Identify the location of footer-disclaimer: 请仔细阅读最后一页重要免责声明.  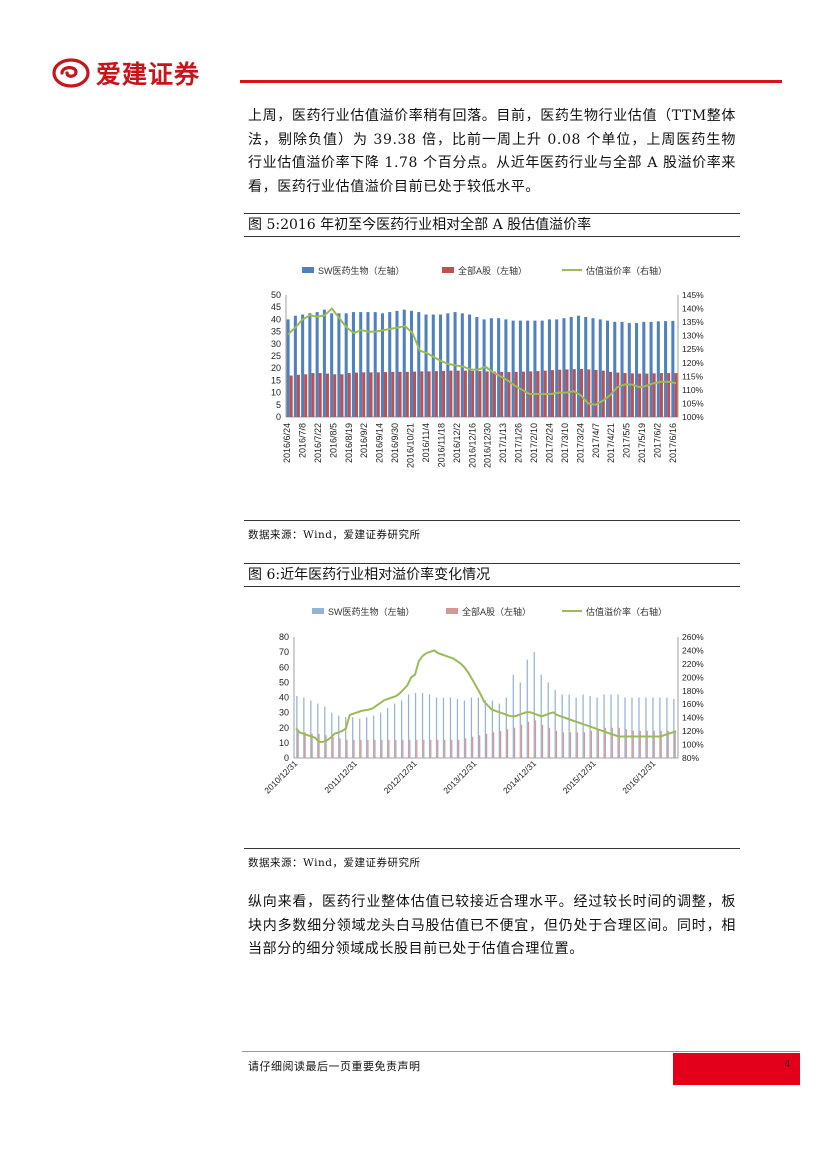
(334, 1066).